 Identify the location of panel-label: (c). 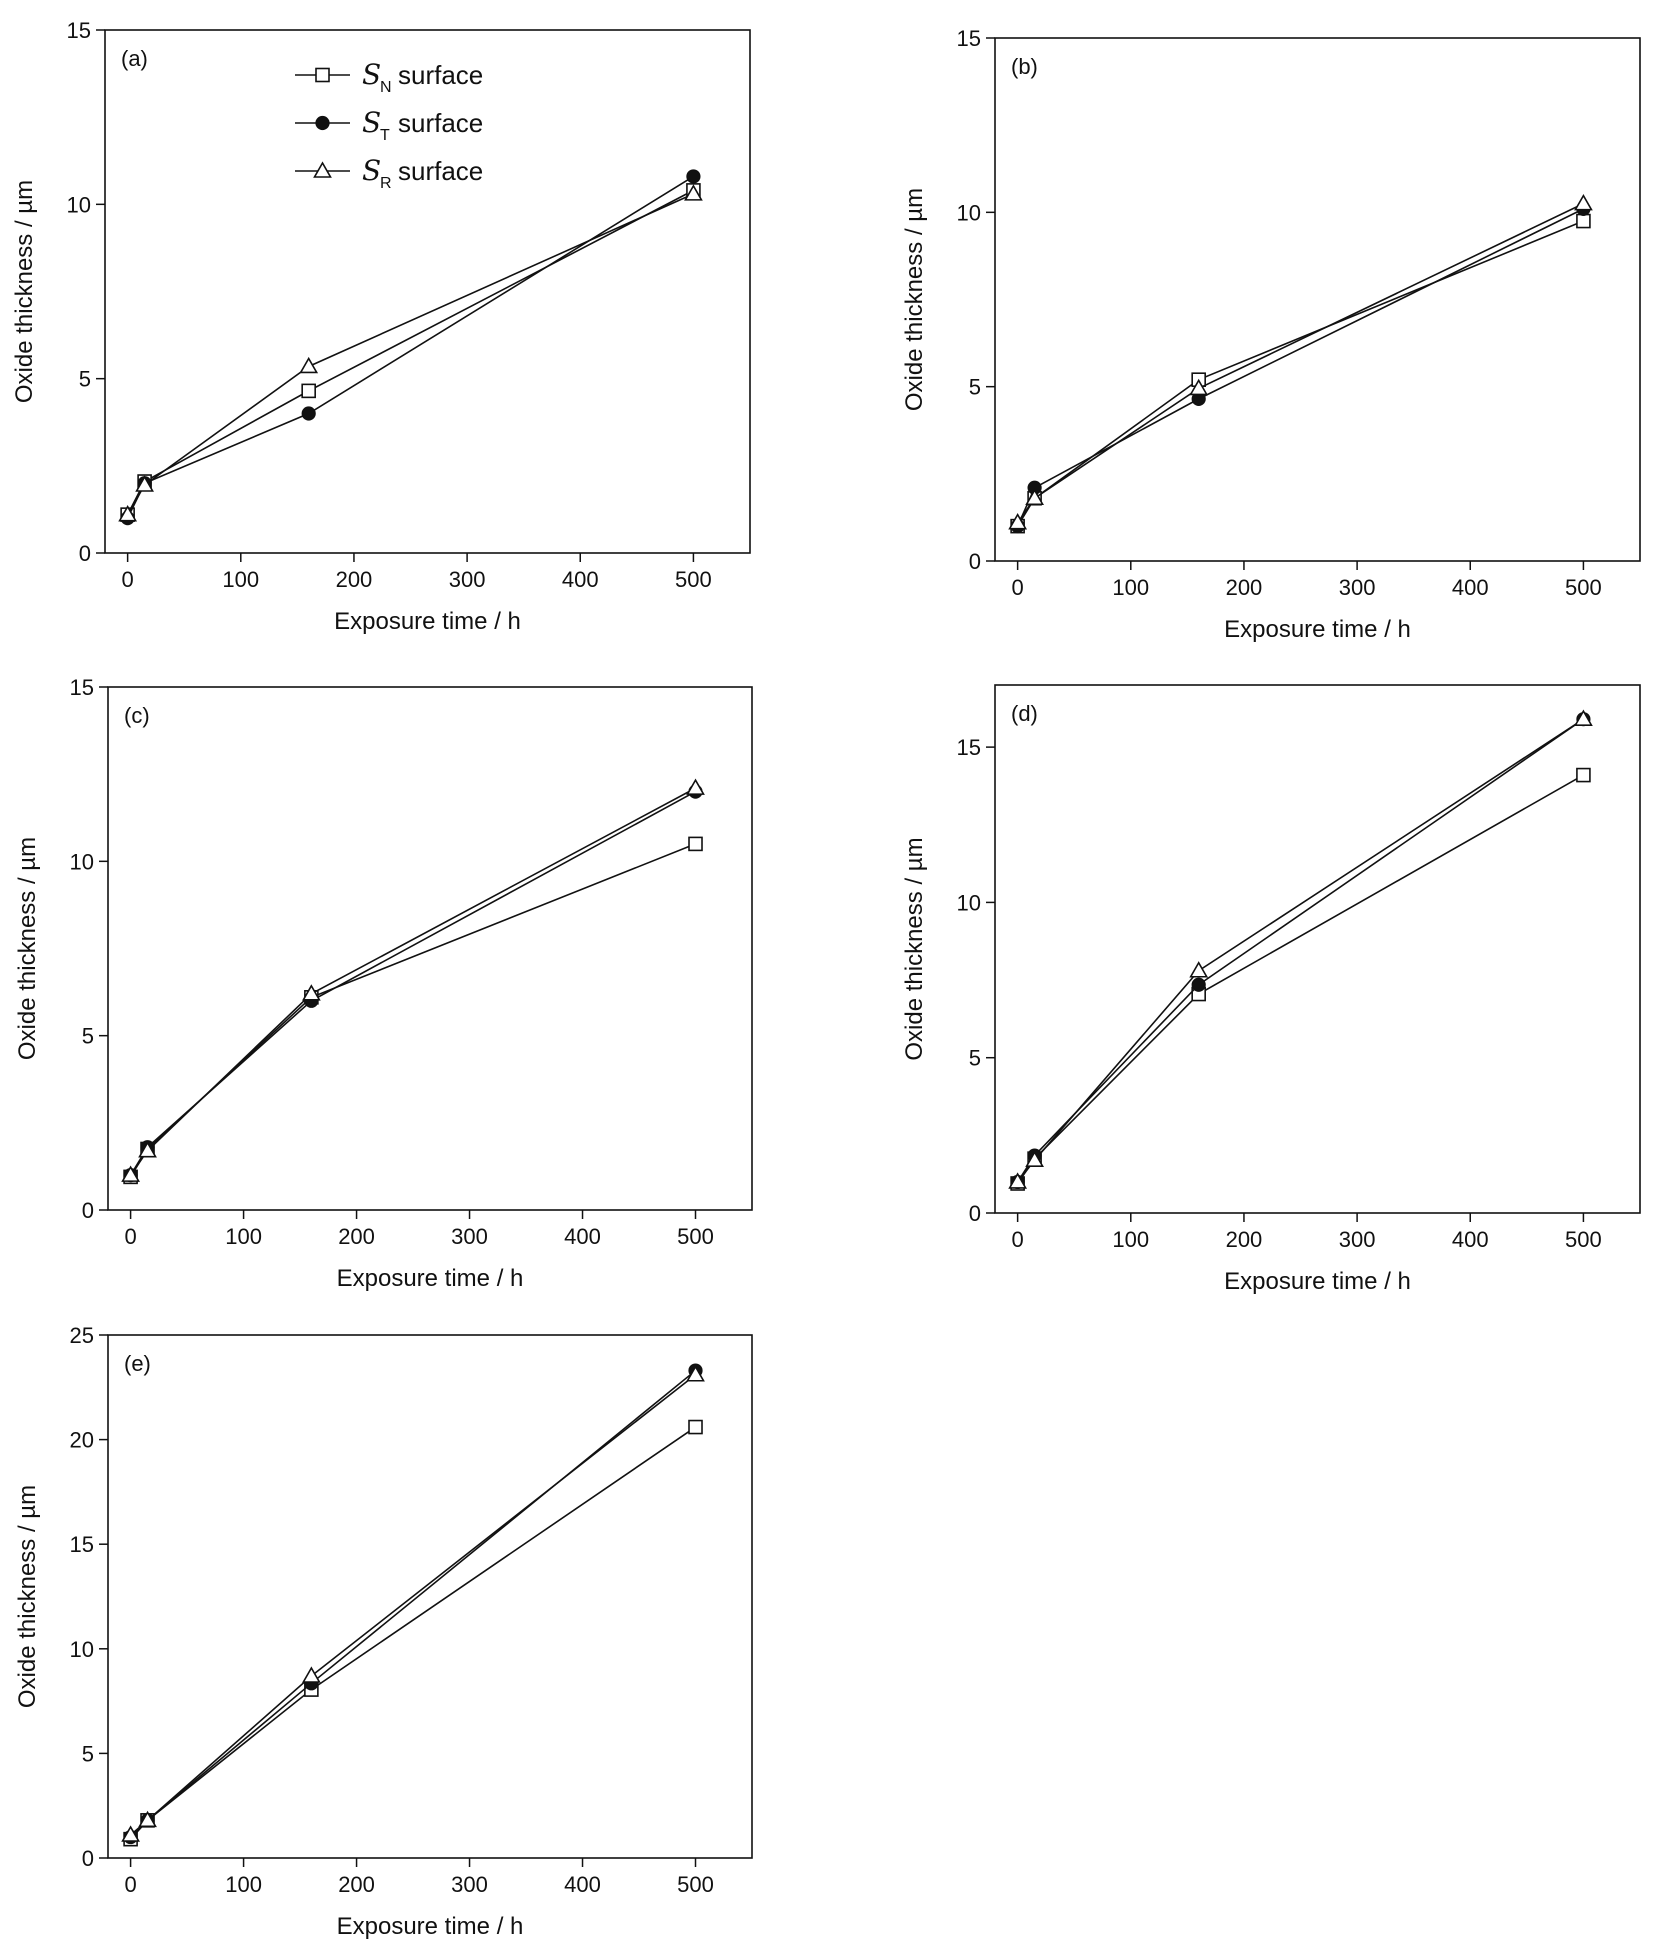
(137, 715).